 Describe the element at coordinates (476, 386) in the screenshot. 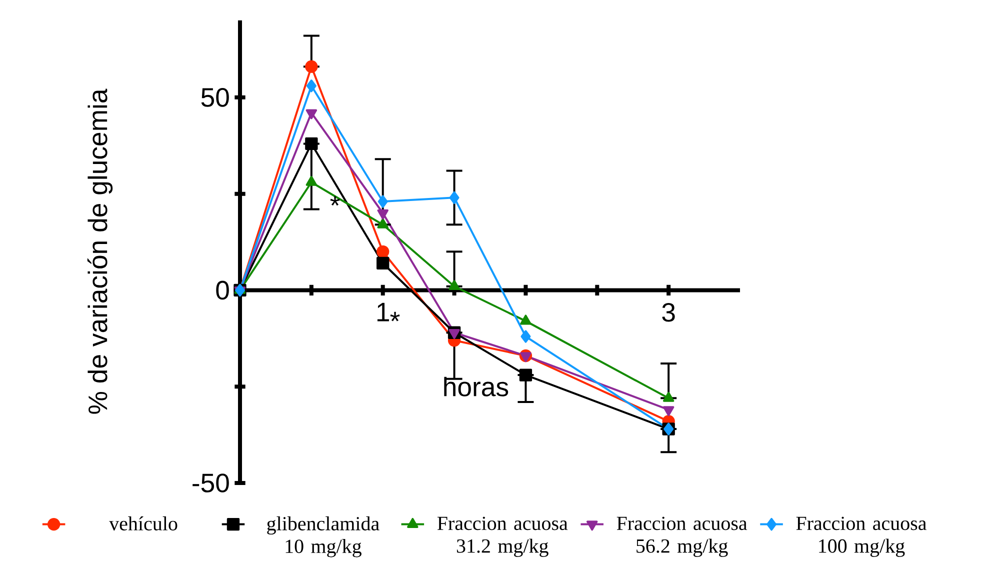

I see `x-axis-title: horas` at that location.